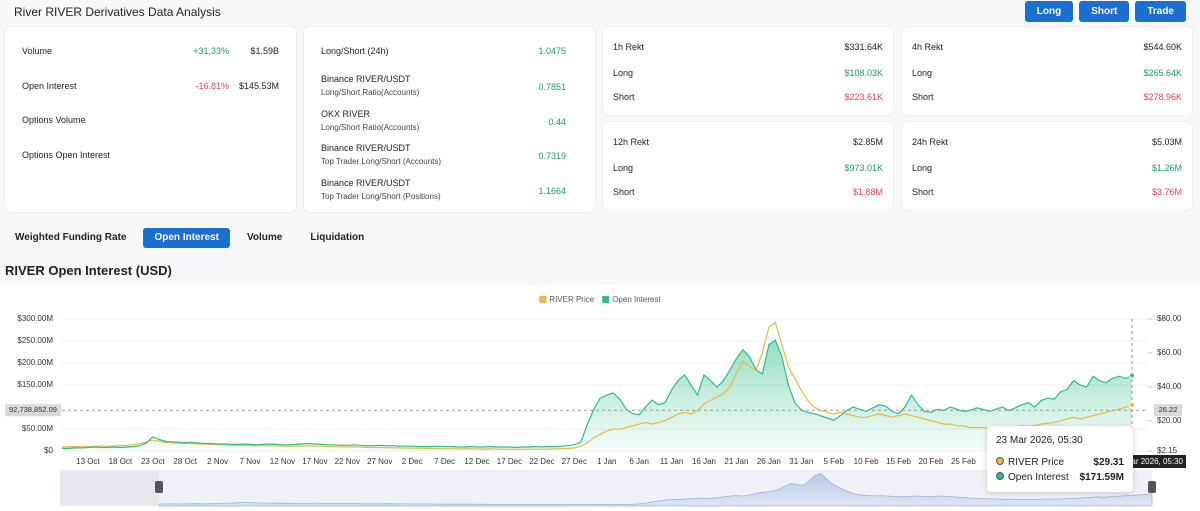  What do you see at coordinates (217, 461) in the screenshot?
I see `x-tick-label: 2 Nov` at bounding box center [217, 461].